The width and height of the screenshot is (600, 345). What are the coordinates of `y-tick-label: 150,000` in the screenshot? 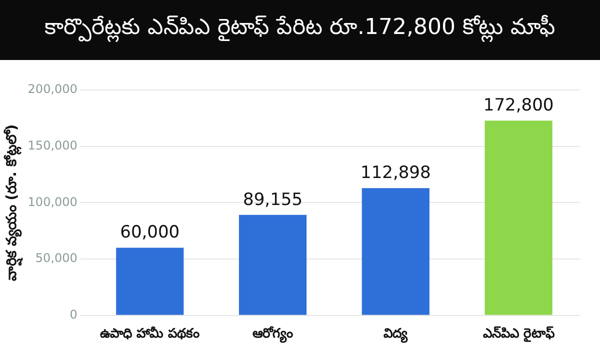 It's located at (53, 145).